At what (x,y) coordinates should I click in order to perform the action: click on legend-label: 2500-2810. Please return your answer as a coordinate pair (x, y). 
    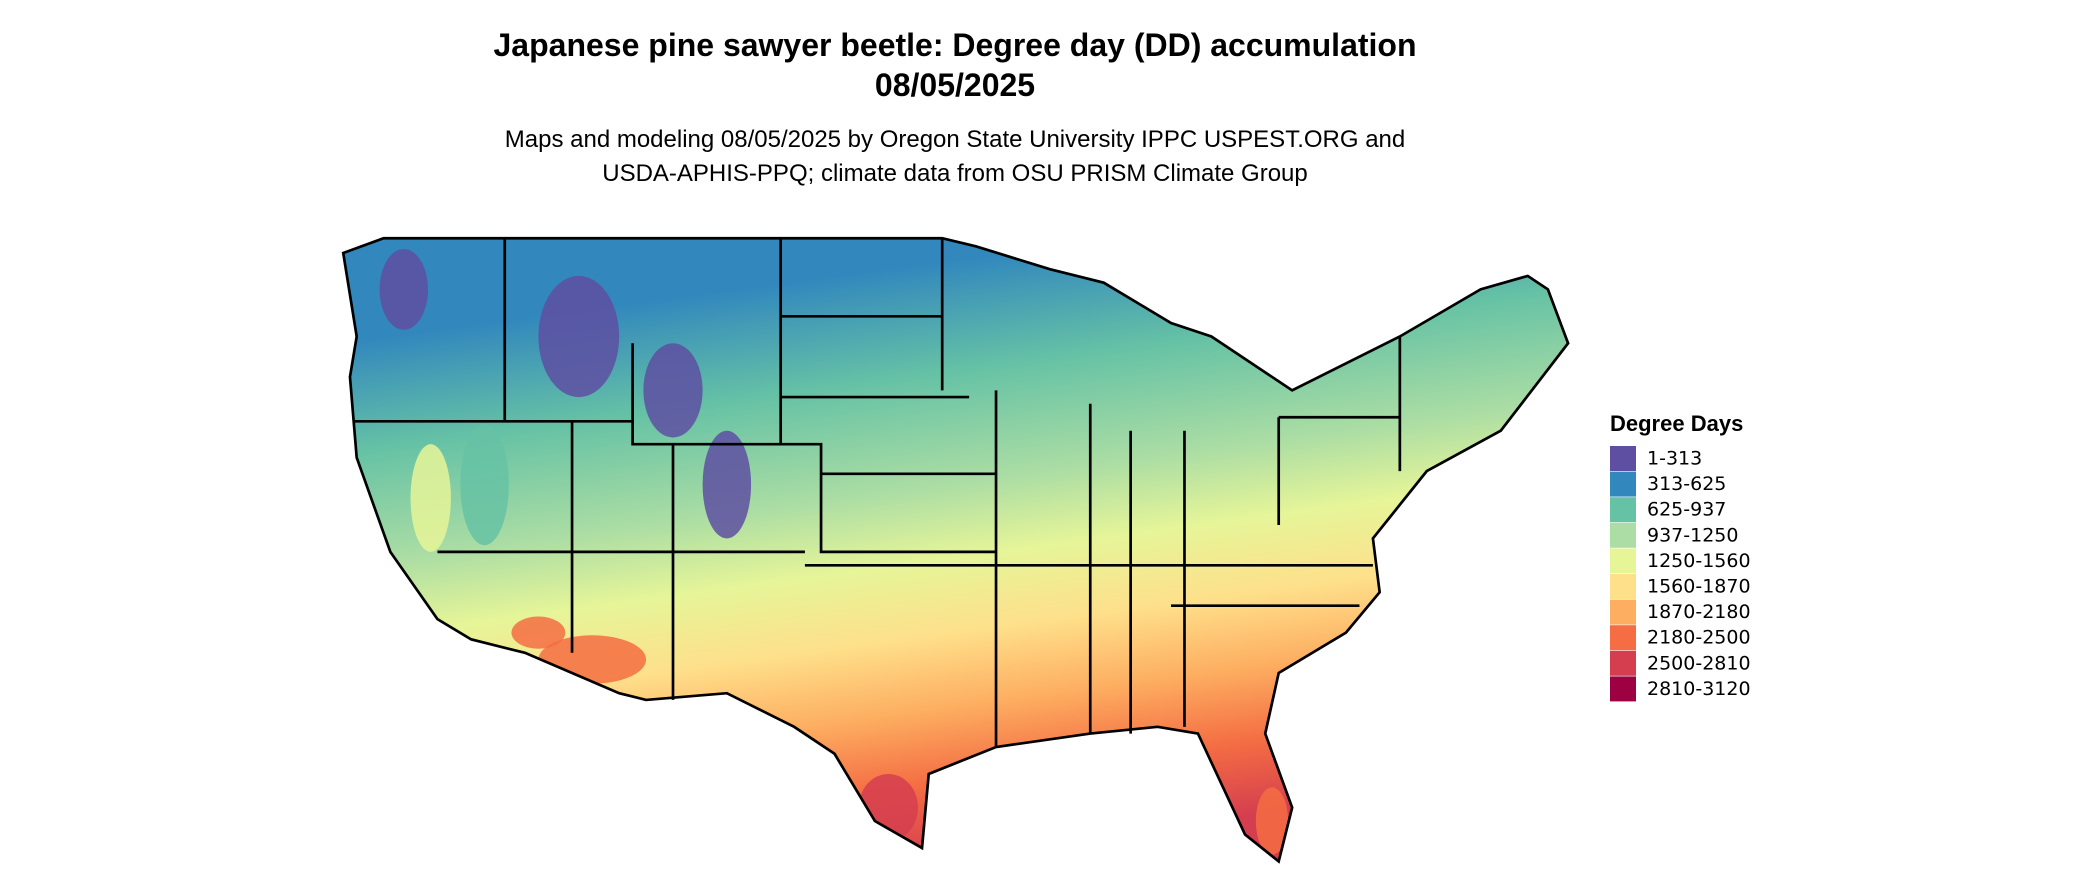
    Looking at the image, I should click on (1699, 663).